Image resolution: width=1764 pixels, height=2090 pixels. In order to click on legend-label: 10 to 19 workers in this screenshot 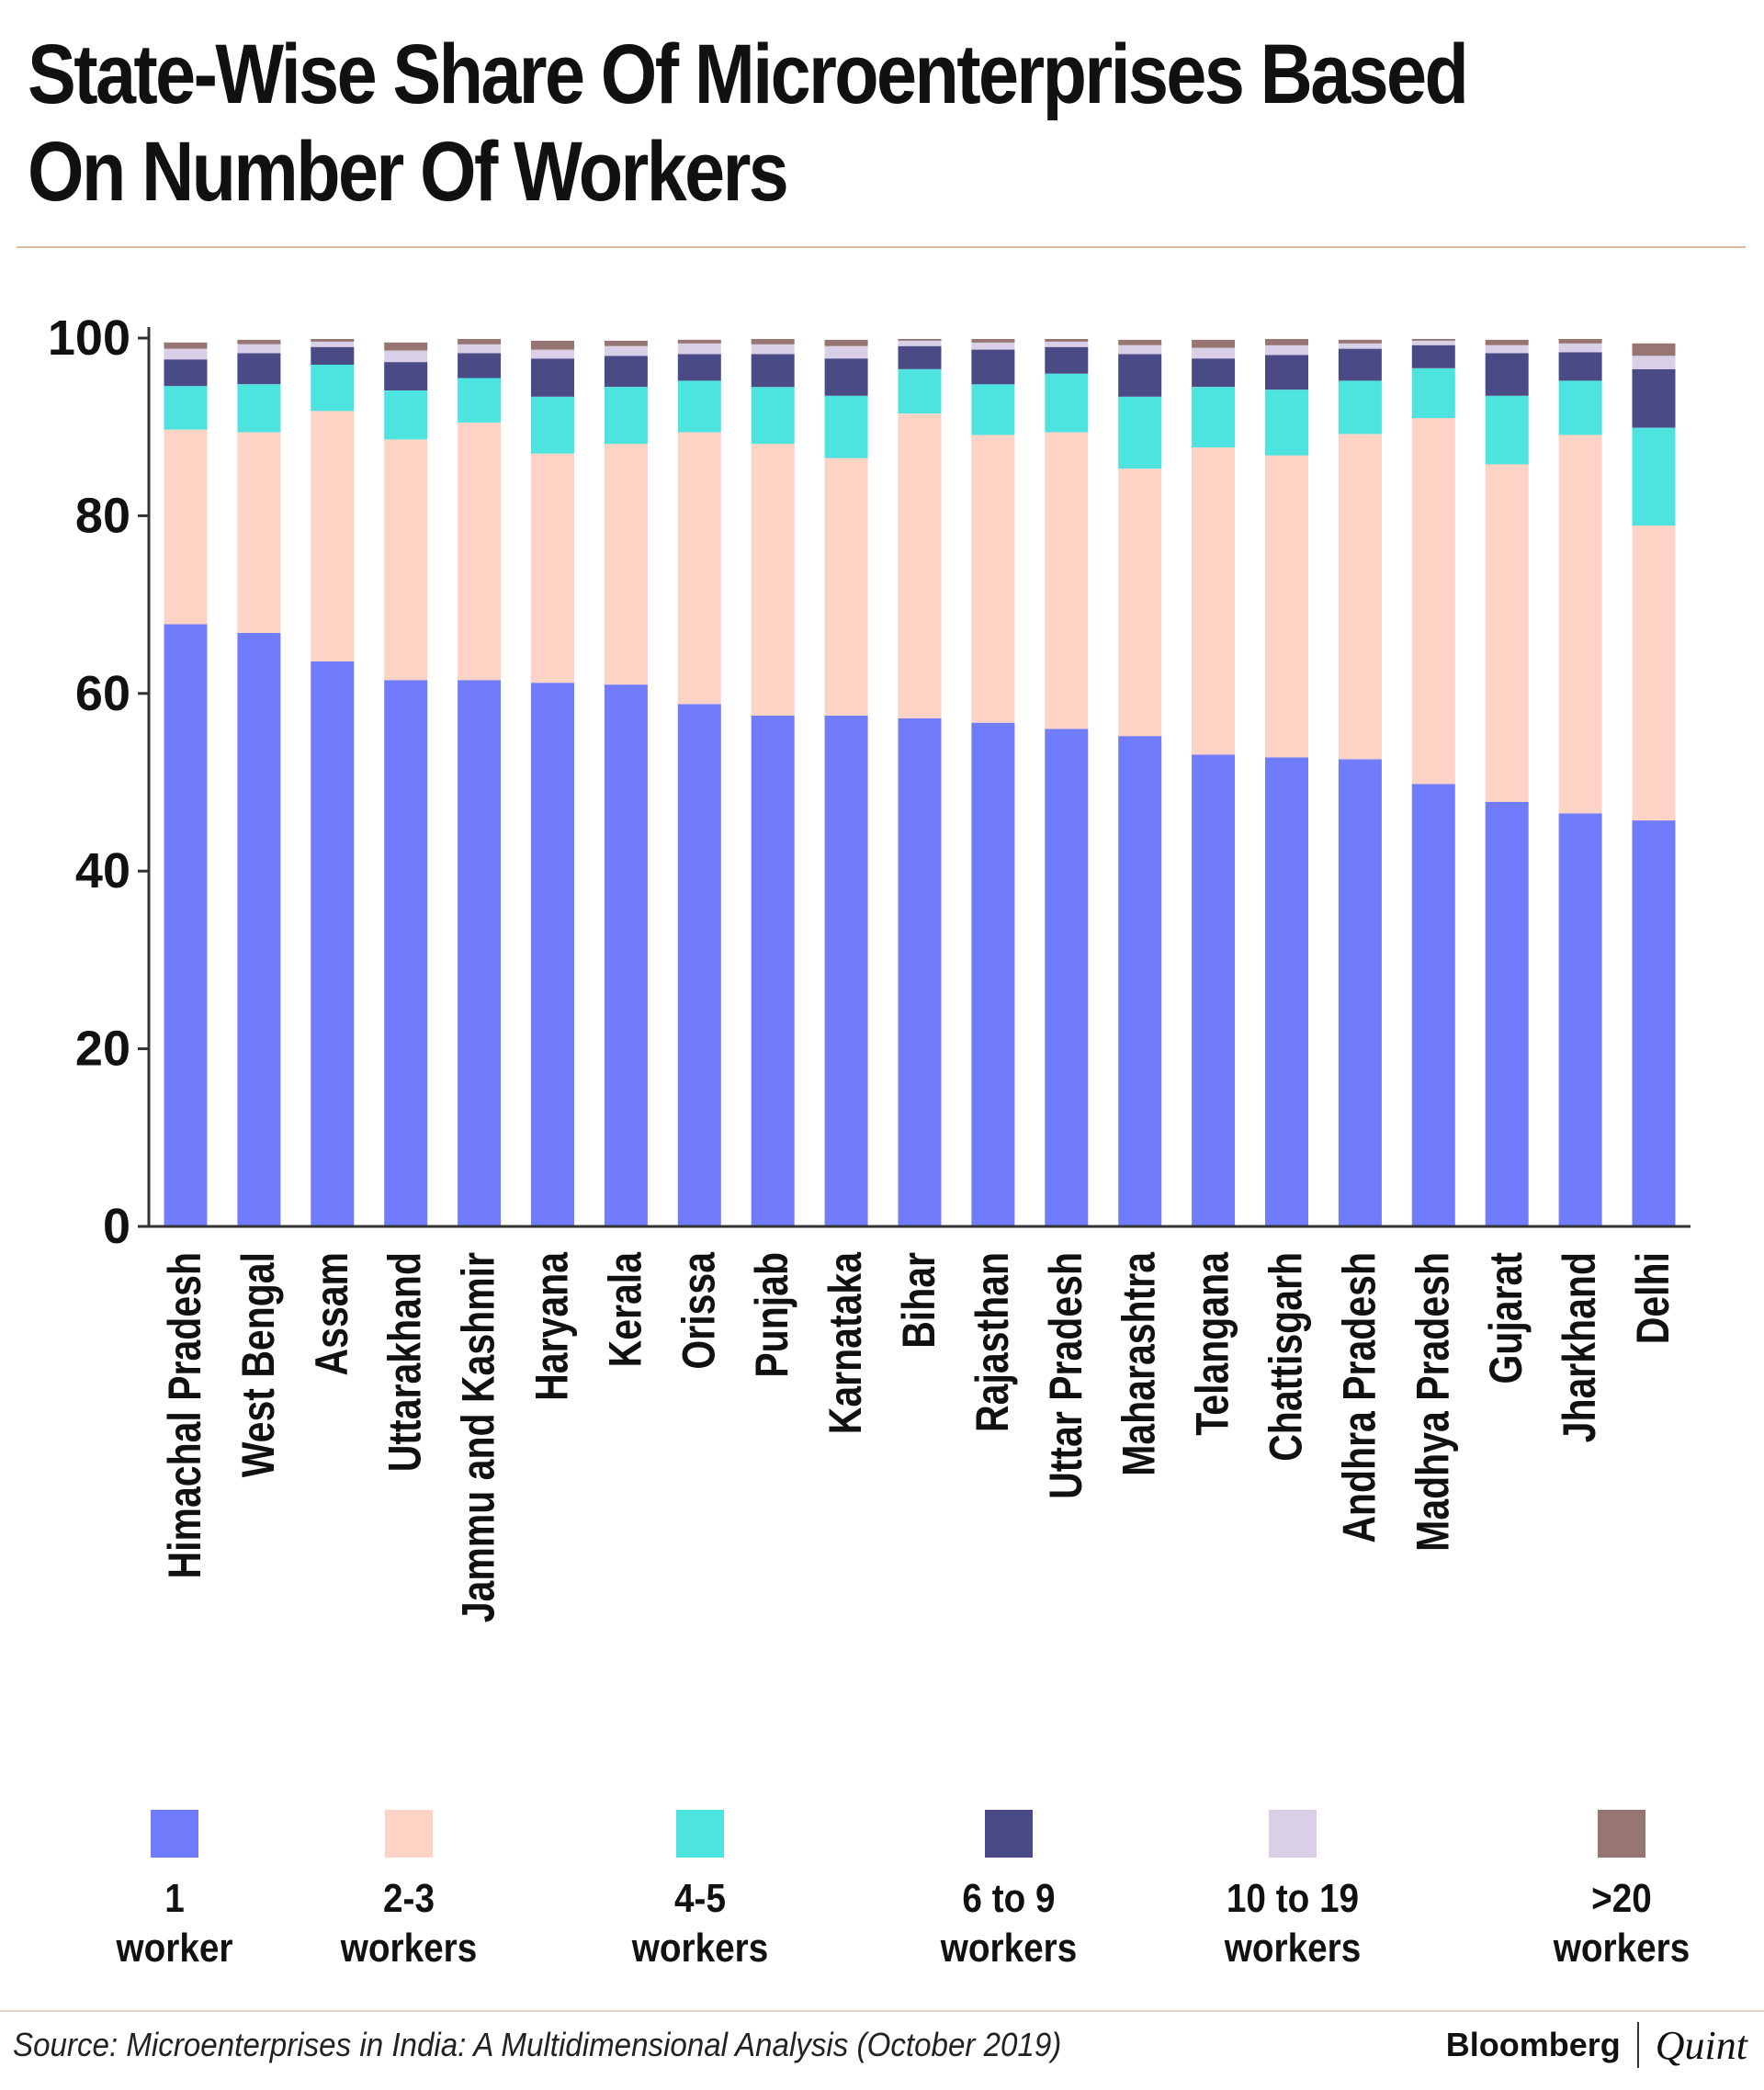, I will do `click(1292, 1923)`.